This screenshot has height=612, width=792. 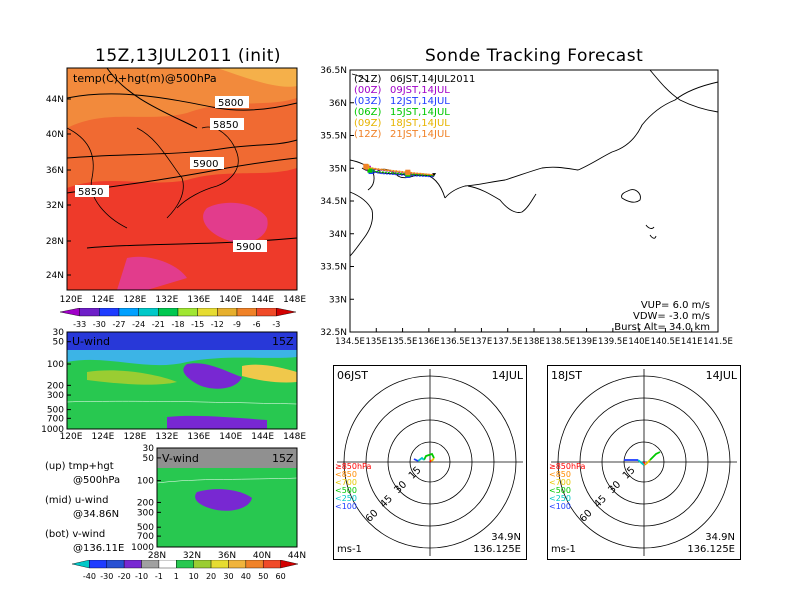 I want to click on lon-tick-label: 135.5E, so click(x=403, y=342).